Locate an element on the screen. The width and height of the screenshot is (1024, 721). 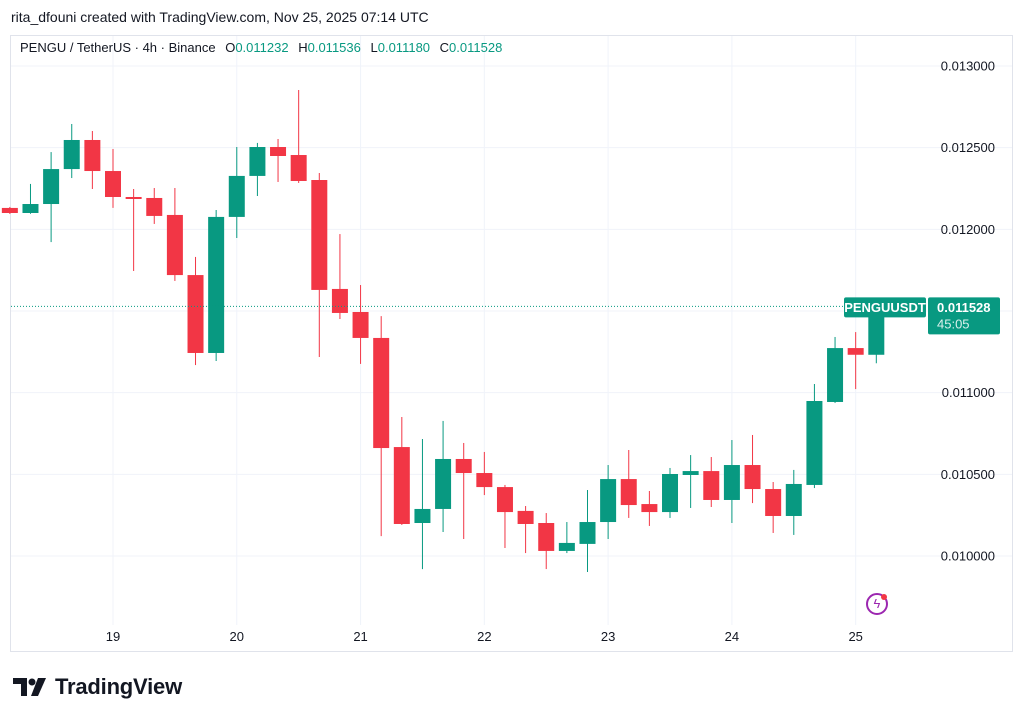
price-tick-label: 0.012500 is located at coordinates (968, 147).